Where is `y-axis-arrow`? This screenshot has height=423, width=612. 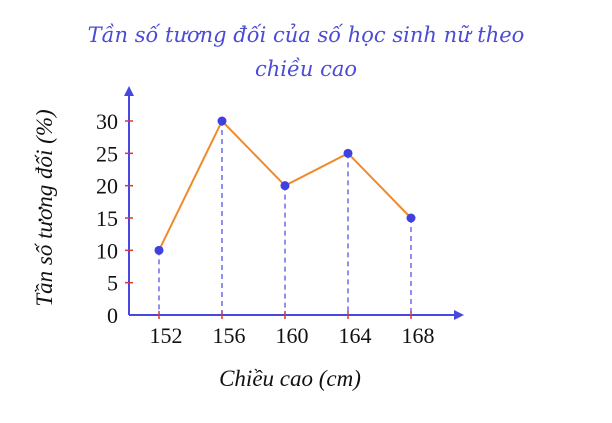 y-axis-arrow is located at coordinates (129, 91).